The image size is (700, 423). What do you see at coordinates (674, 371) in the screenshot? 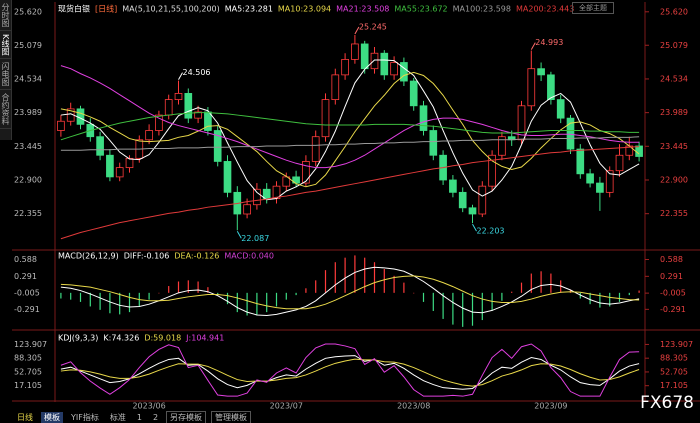
I see `y-tick-label-right: 52.705` at bounding box center [674, 371].